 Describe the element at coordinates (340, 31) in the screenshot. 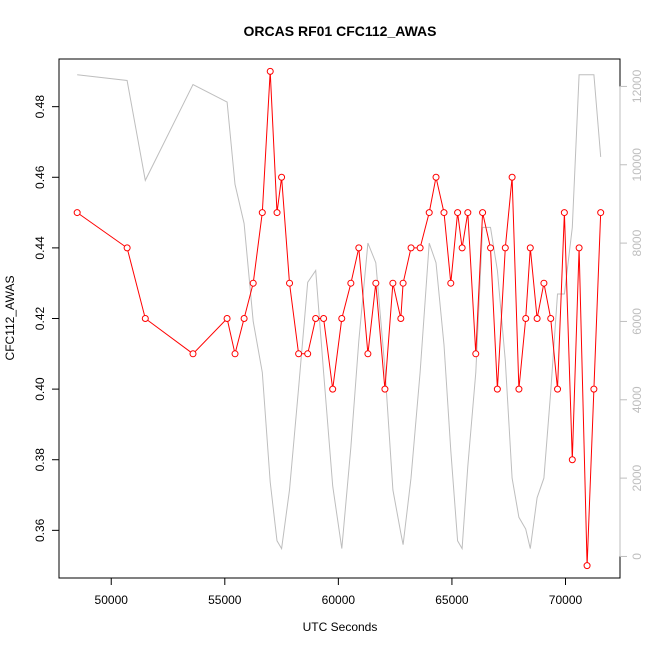

I see `chart-title: ORCAS RF01 CFC112_AWAS` at that location.